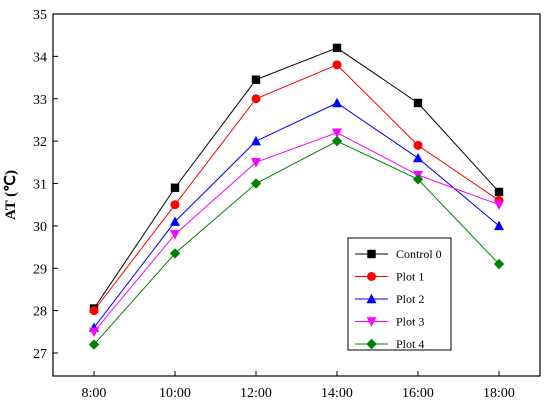  What do you see at coordinates (499, 393) in the screenshot?
I see `x-tick-label: 18:00` at bounding box center [499, 393].